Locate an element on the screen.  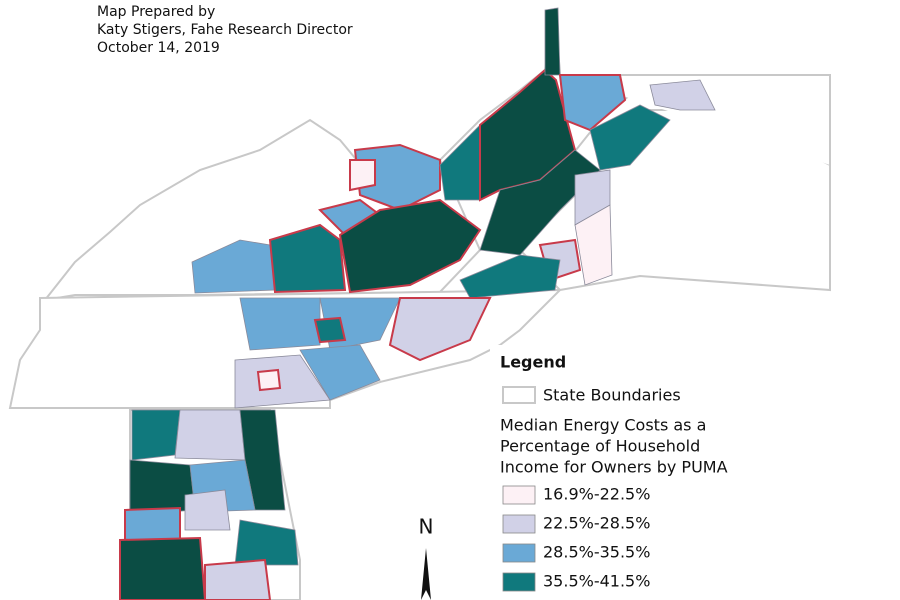
north-arrow: N is located at coordinates (426, 557).